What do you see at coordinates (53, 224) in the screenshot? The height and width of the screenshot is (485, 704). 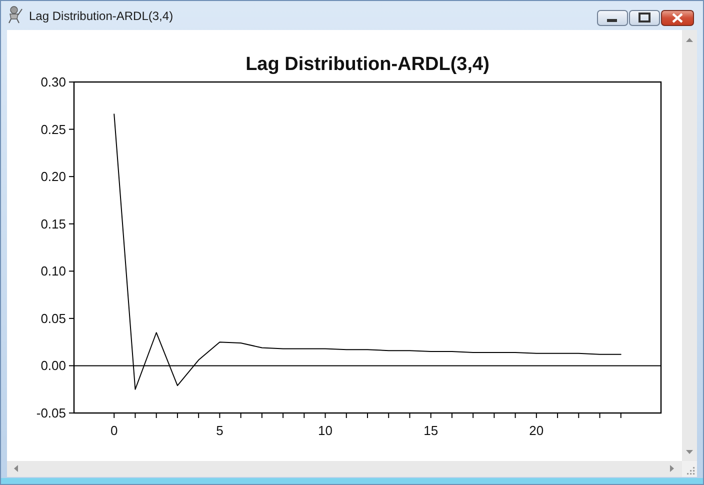 I see `y-tick-label: 0.15` at bounding box center [53, 224].